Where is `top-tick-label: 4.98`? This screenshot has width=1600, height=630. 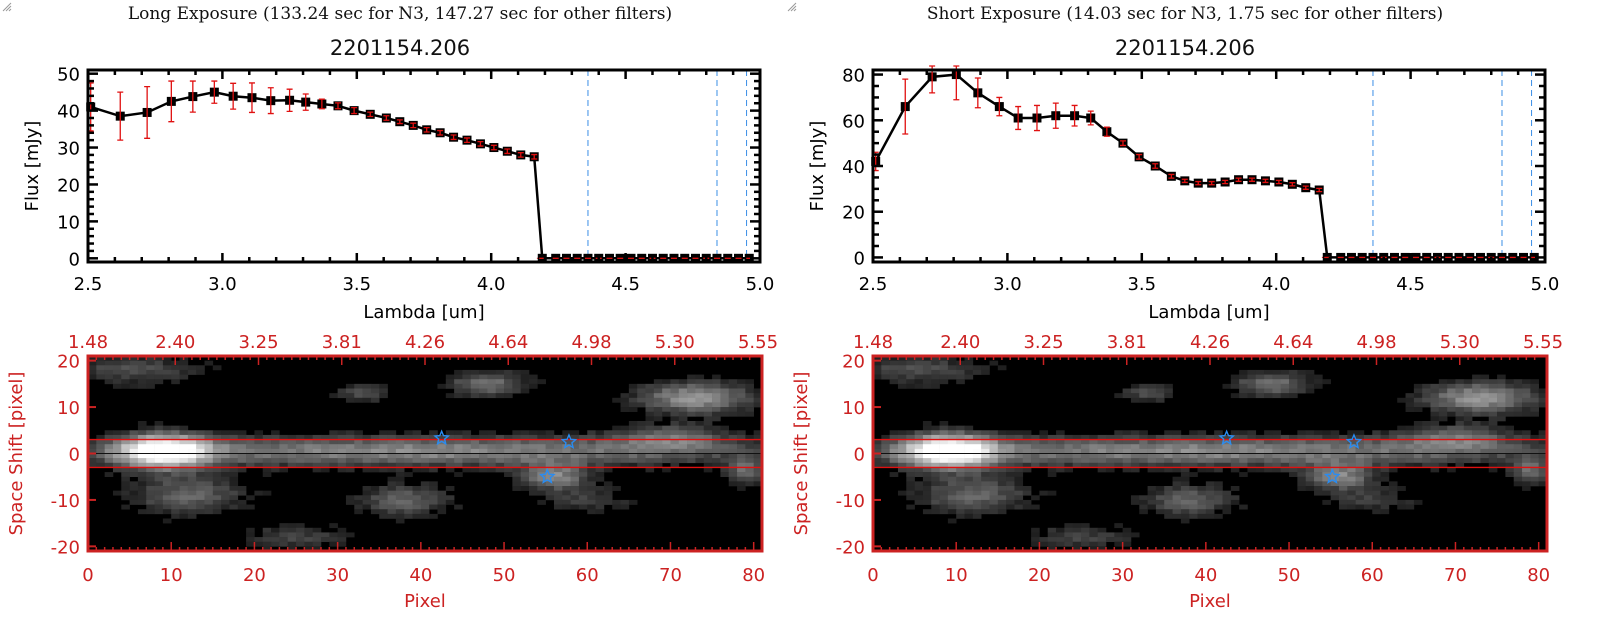 top-tick-label: 4.98 is located at coordinates (591, 342).